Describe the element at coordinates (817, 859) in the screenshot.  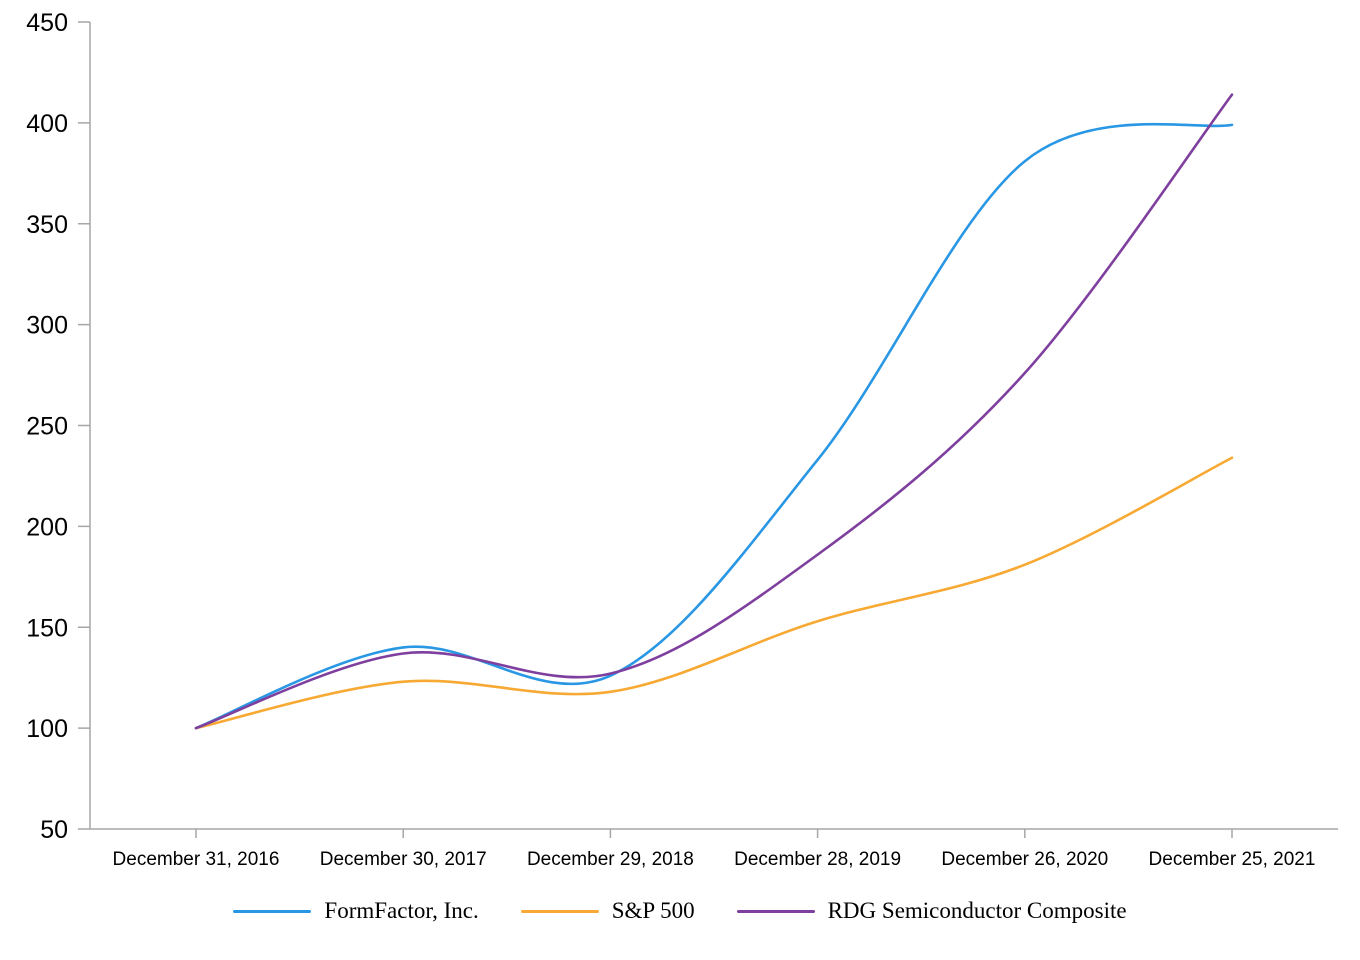
I see `x-tick-label: December 28, 2019` at that location.